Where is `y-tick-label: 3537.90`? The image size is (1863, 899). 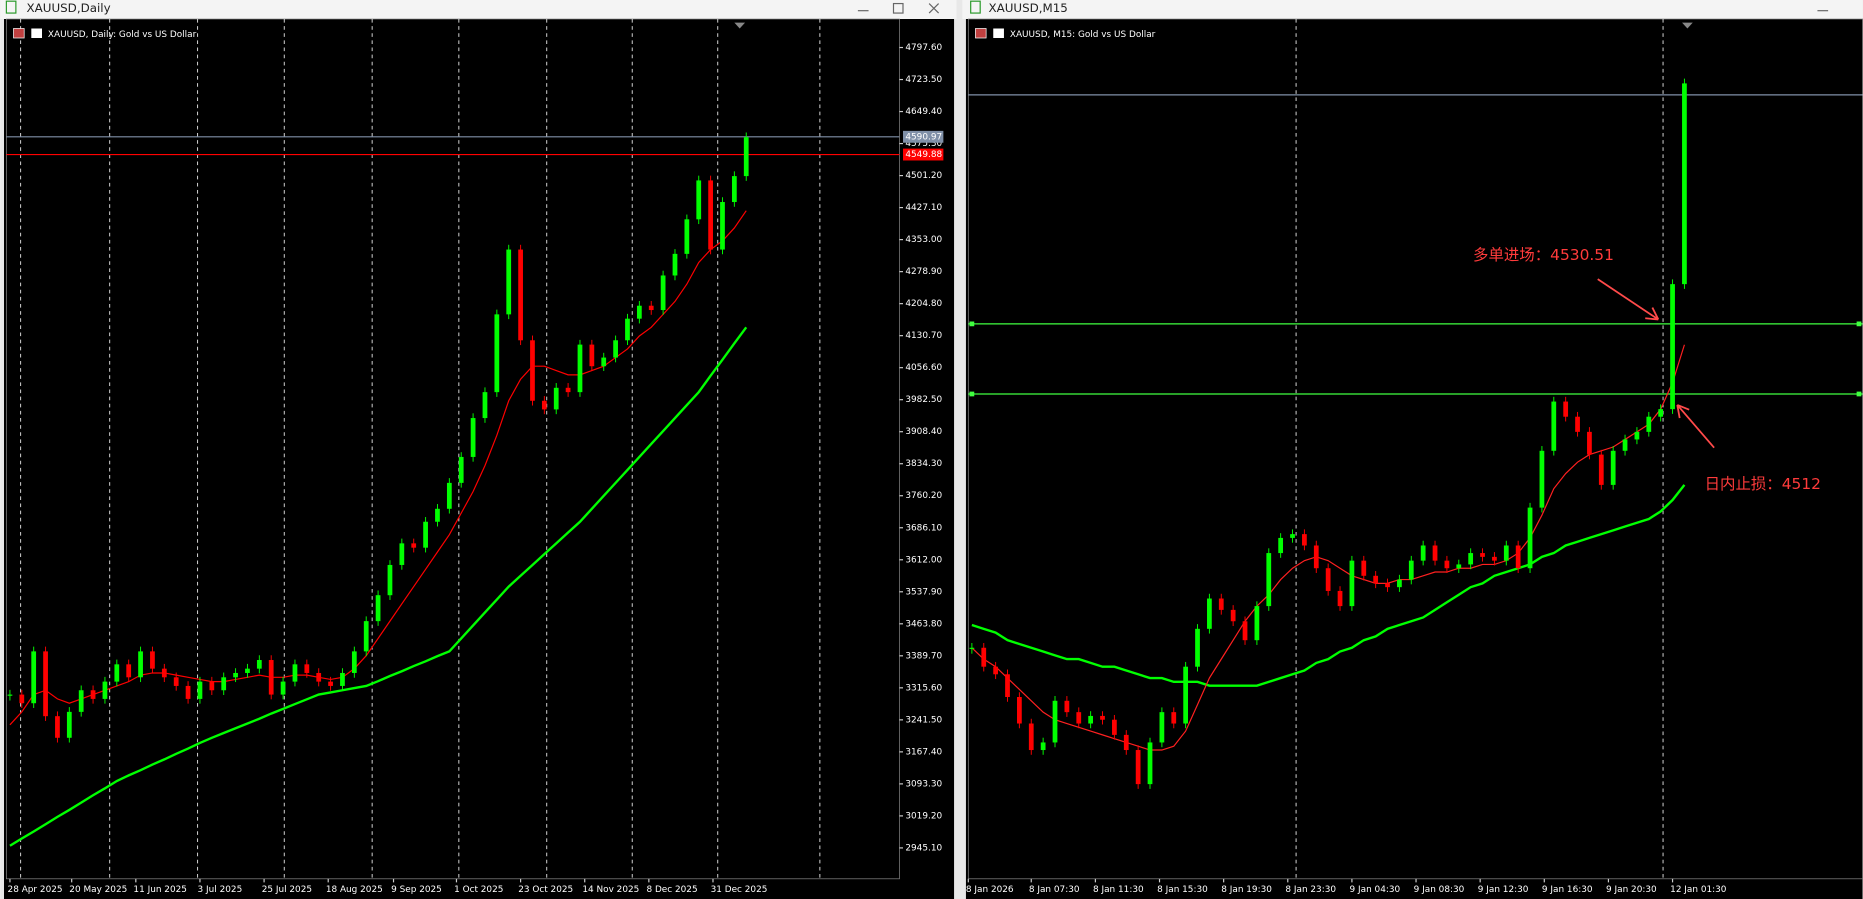 y-tick-label: 3537.90 is located at coordinates (923, 592).